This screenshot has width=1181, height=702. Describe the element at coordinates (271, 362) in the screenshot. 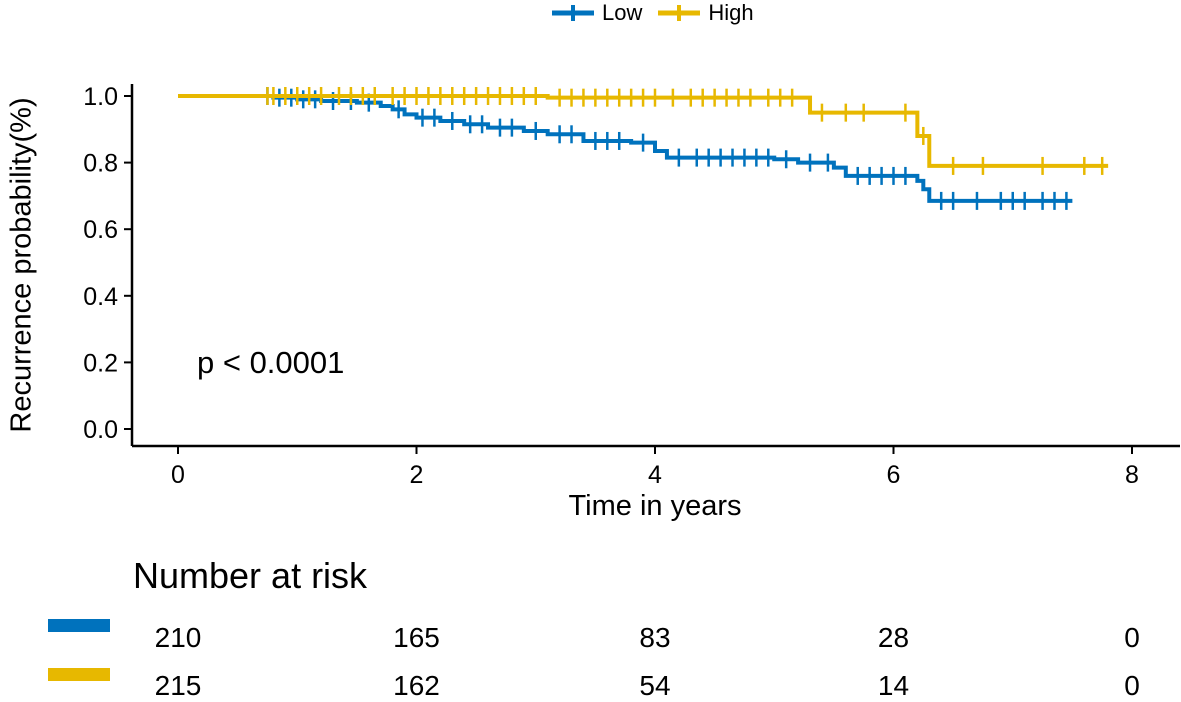

I see `p-value-label: p < 0.0001` at that location.